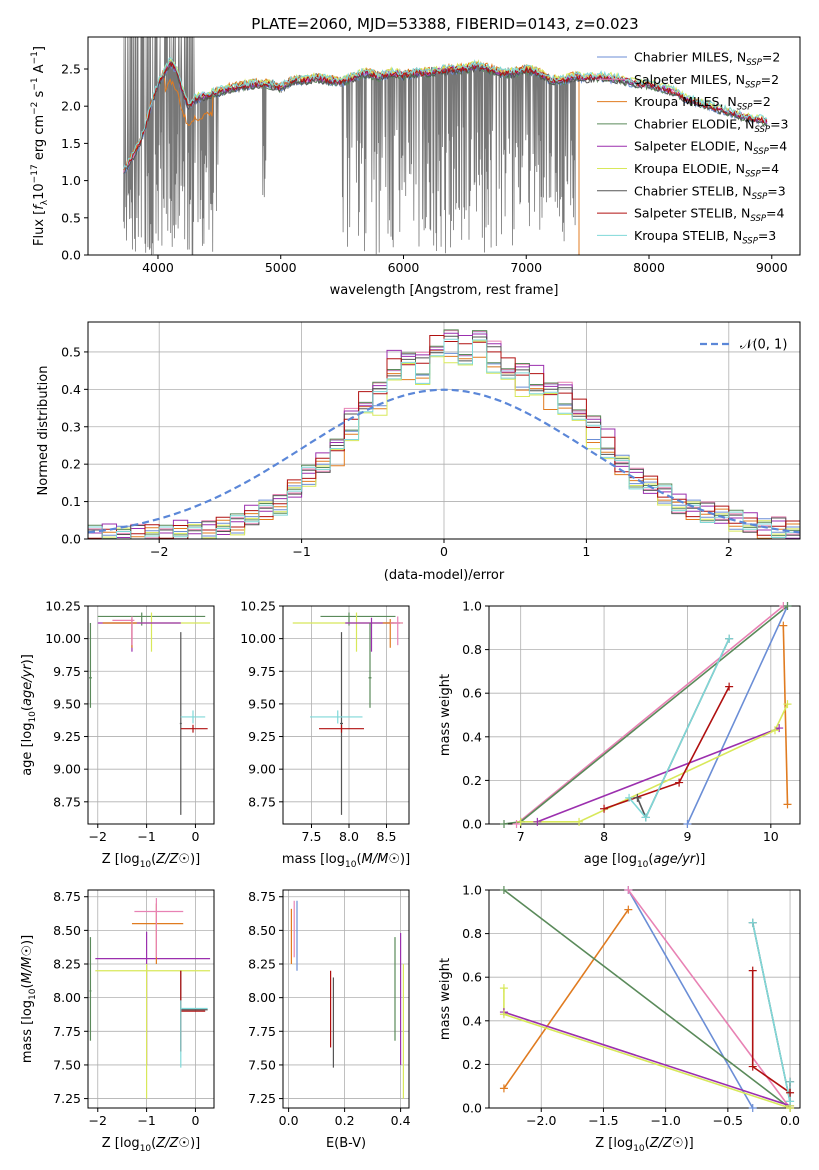 Image resolution: width=819 pixels, height=1170 pixels. What do you see at coordinates (67, 769) in the screenshot?
I see `y-tick-label: 9.00` at bounding box center [67, 769].